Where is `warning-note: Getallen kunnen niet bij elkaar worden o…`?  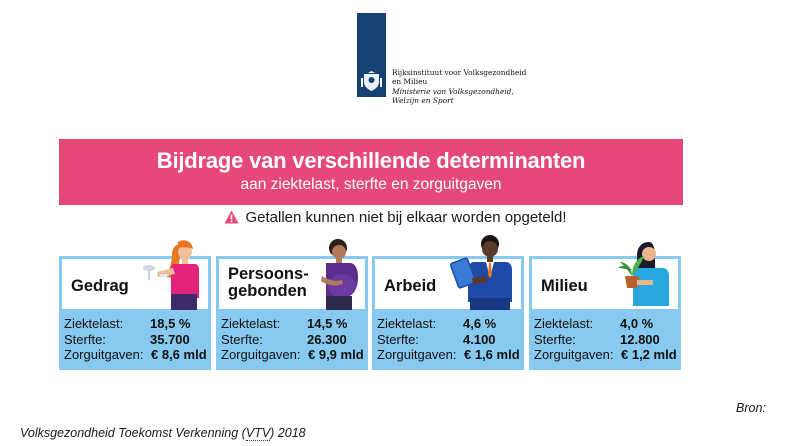
warning-note: Getallen kunnen niet bij elkaar worden o… is located at coordinates (395, 217).